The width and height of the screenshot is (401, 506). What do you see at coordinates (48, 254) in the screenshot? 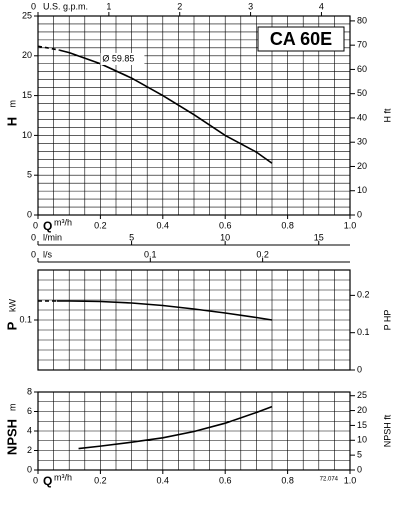
I see `extra-axis-label: l/s` at bounding box center [48, 254].